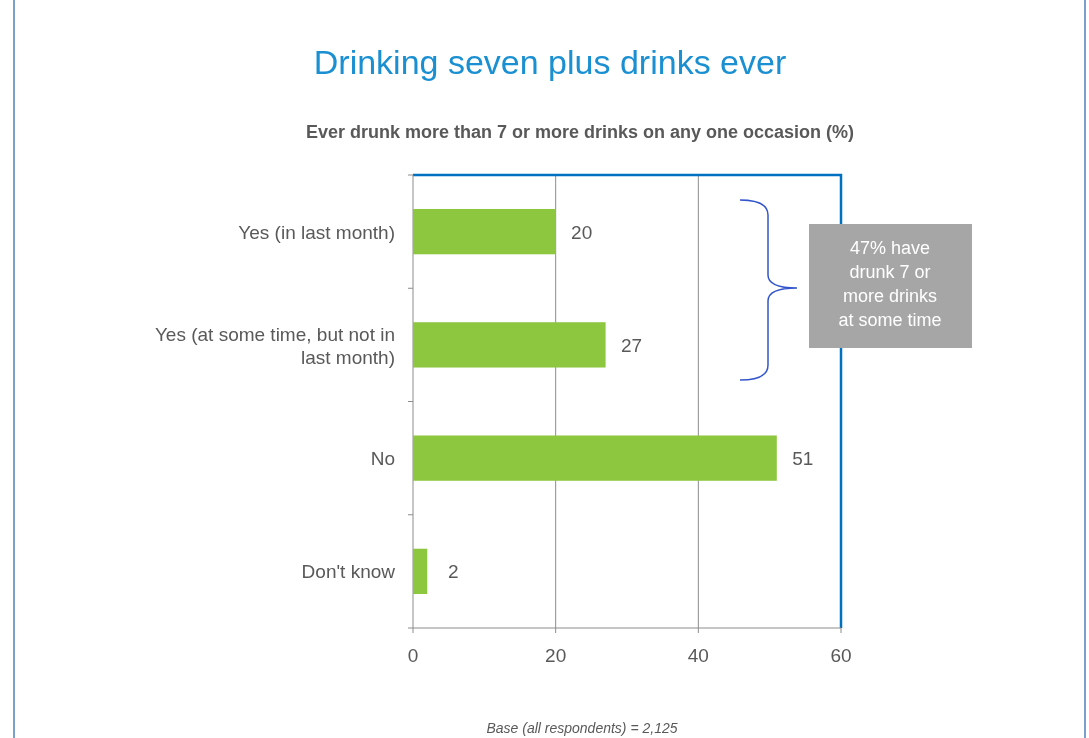 Image resolution: width=1089 pixels, height=738 pixels. What do you see at coordinates (582, 728) in the screenshot?
I see `text: Base (all respondents) = 2,125` at bounding box center [582, 728].